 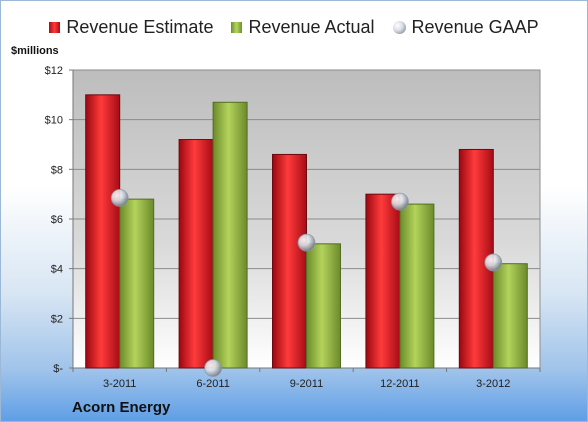 What do you see at coordinates (212, 384) in the screenshot?
I see `x-tick-label-1: 6-2011` at bounding box center [212, 384].